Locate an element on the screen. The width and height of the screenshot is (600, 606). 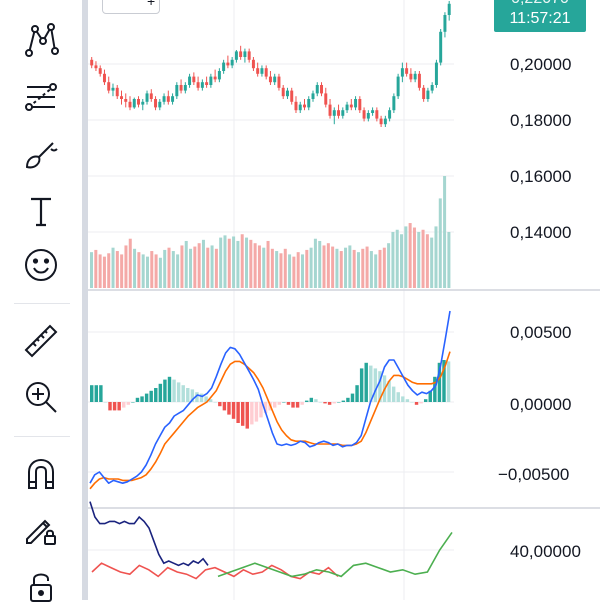
ruler-icon is located at coordinates (41, 341).